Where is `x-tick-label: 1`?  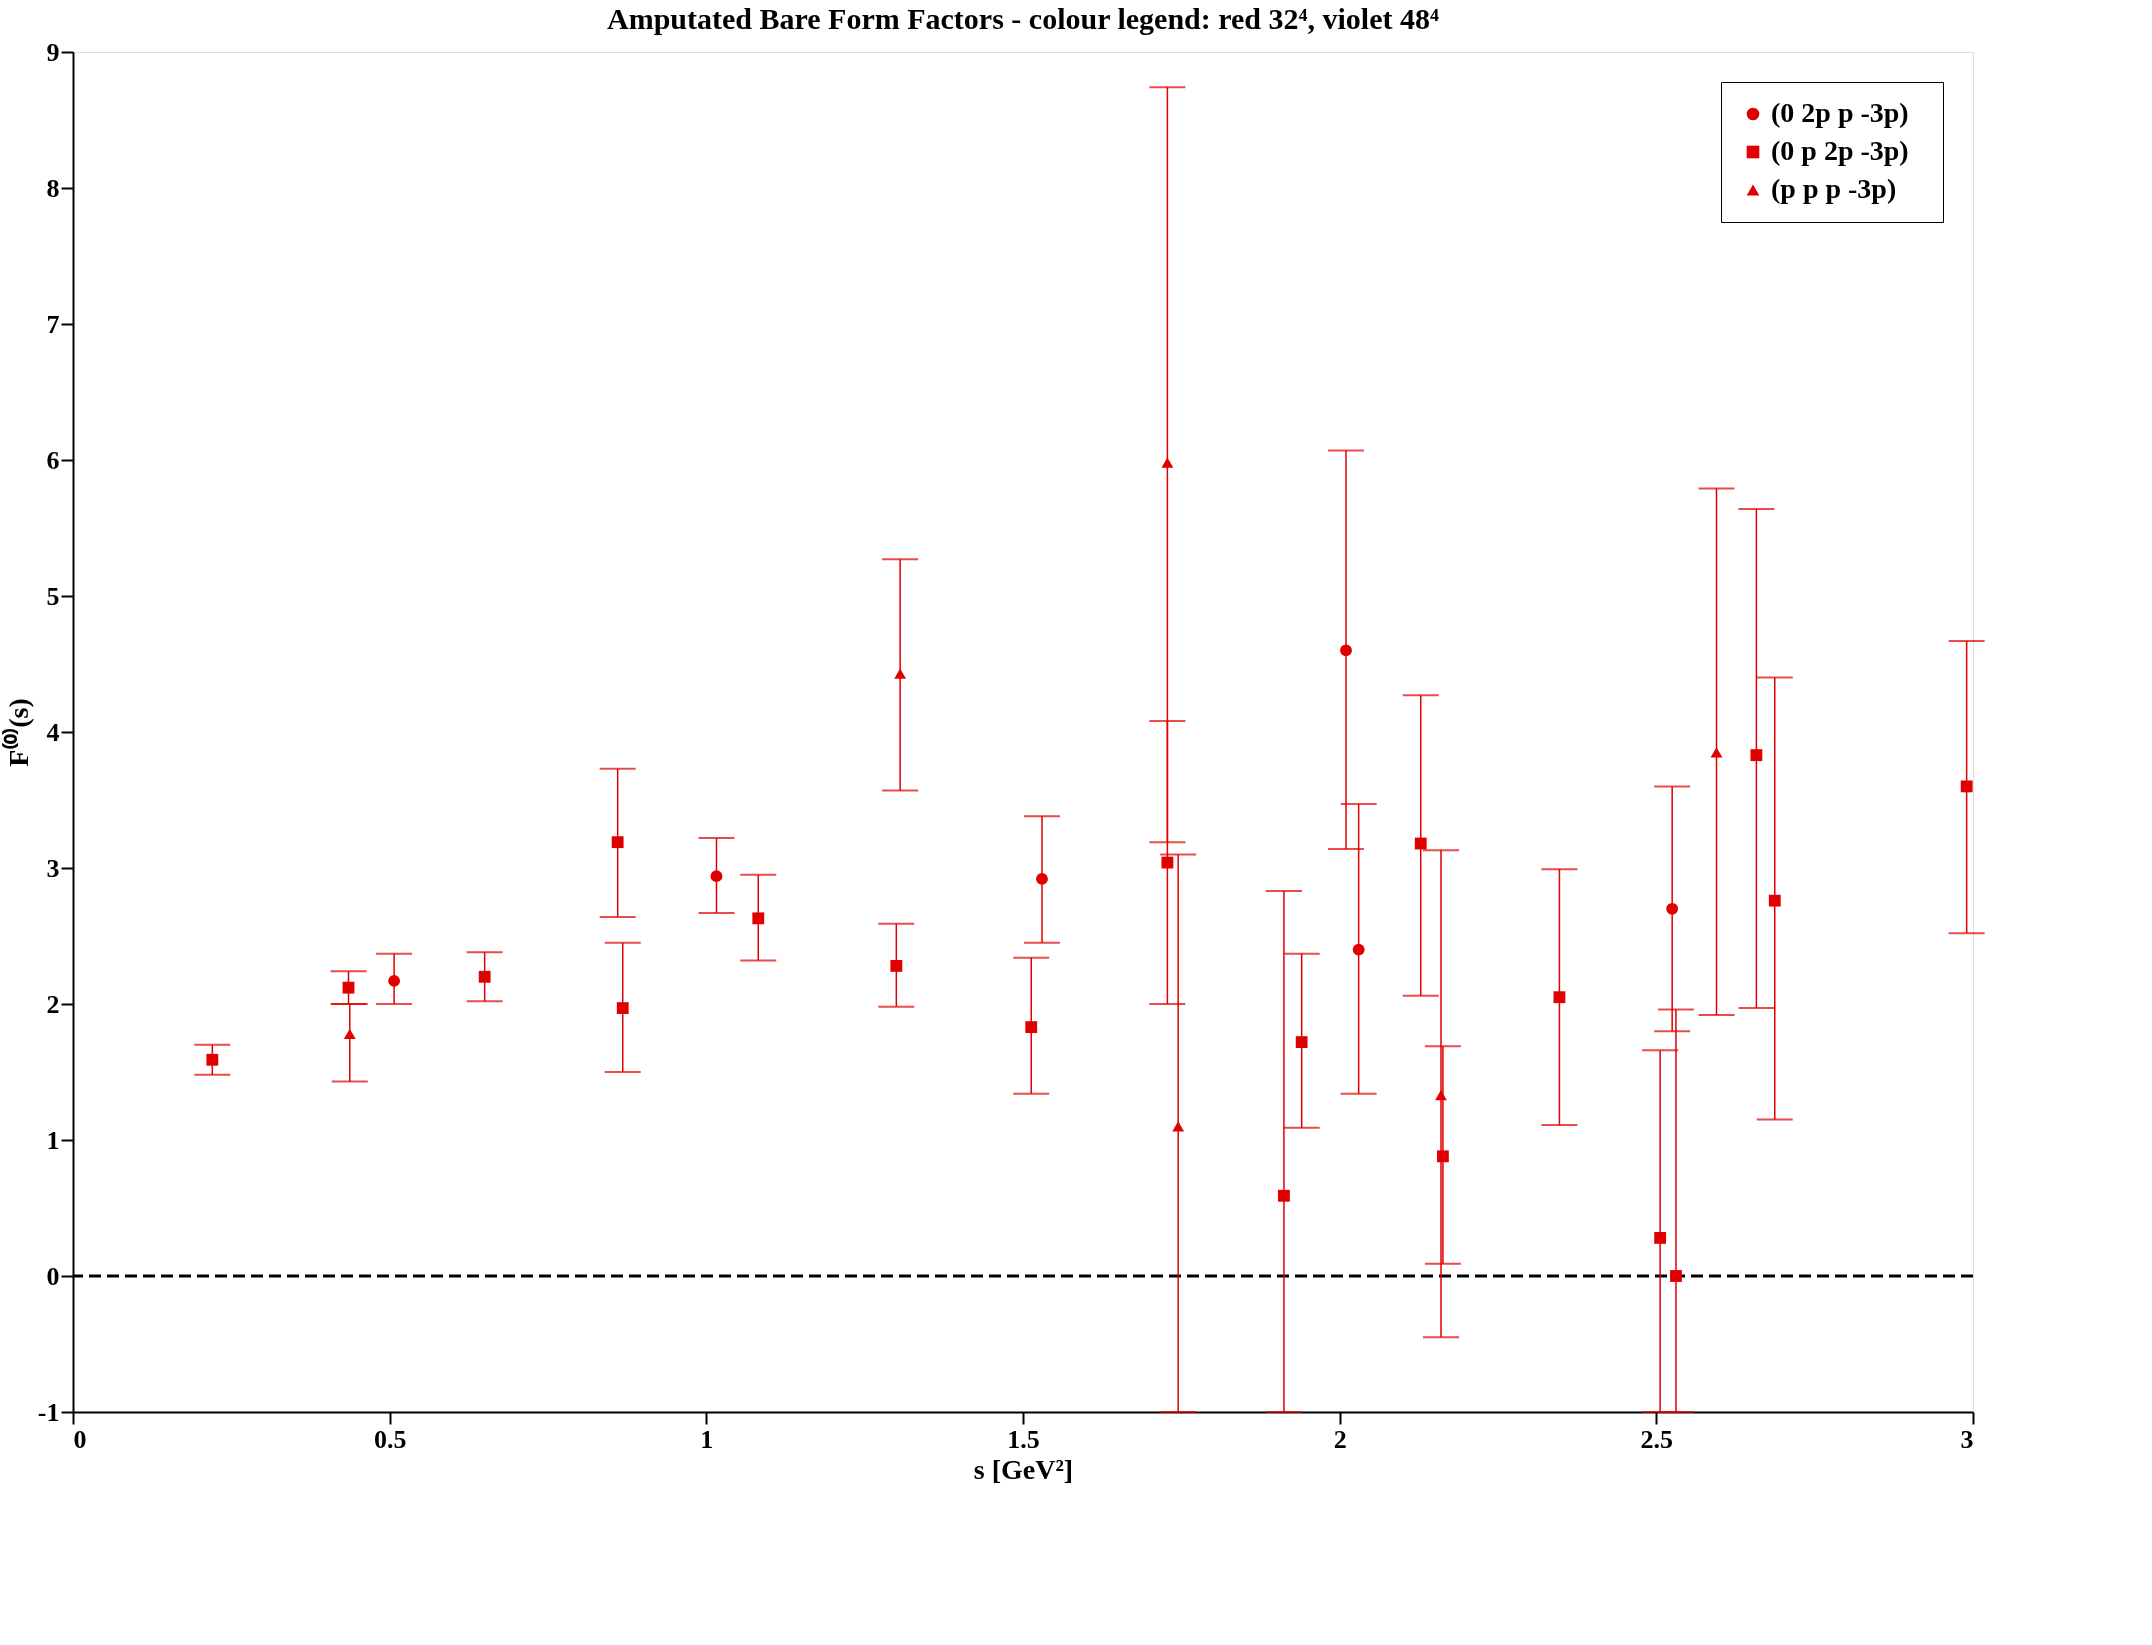 x-tick-label: 1 is located at coordinates (707, 1439).